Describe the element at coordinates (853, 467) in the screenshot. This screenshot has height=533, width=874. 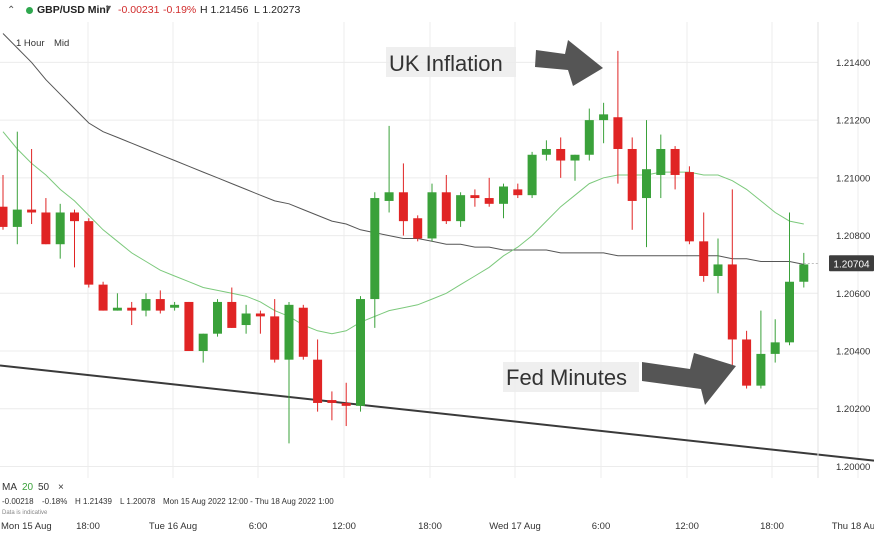
I see `y-tick-label: 1.20000` at that location.